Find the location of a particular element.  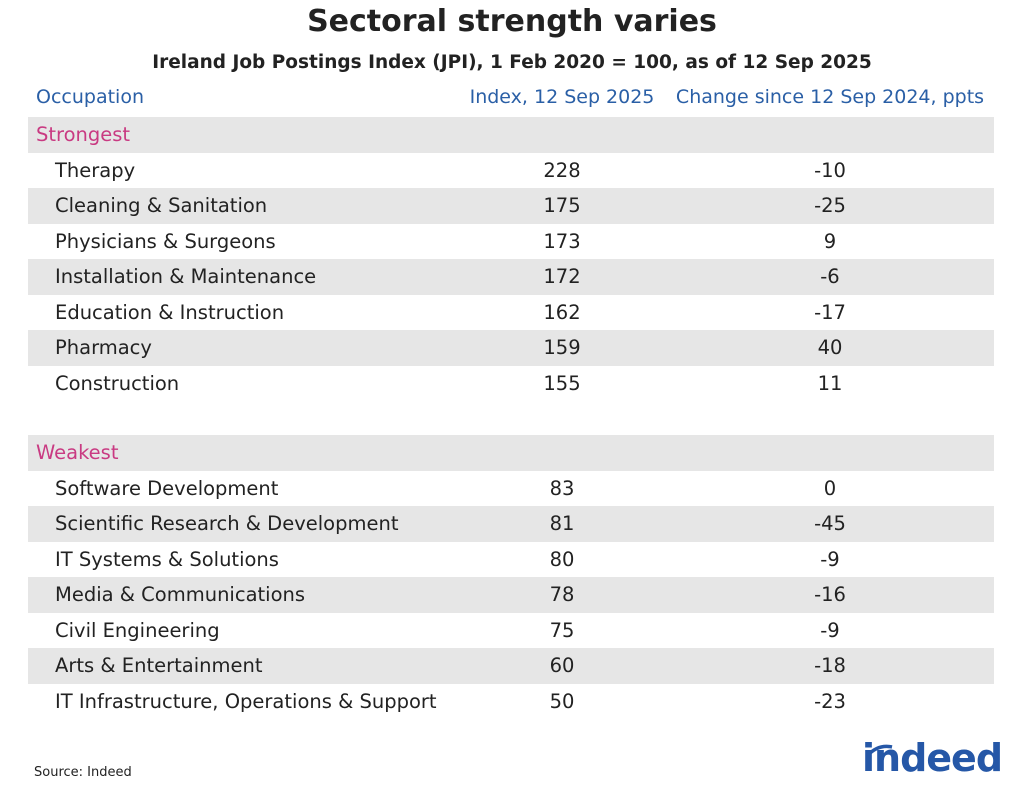

change-value: 0 is located at coordinates (830, 488).